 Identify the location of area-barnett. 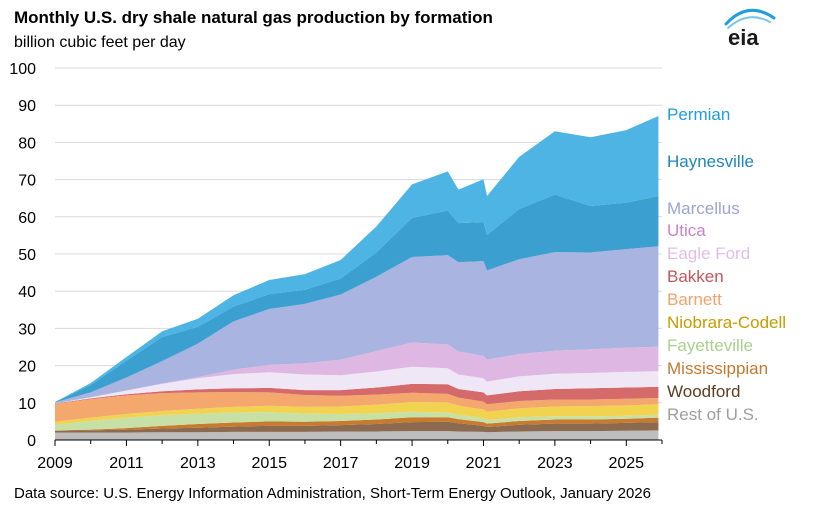
(357, 407).